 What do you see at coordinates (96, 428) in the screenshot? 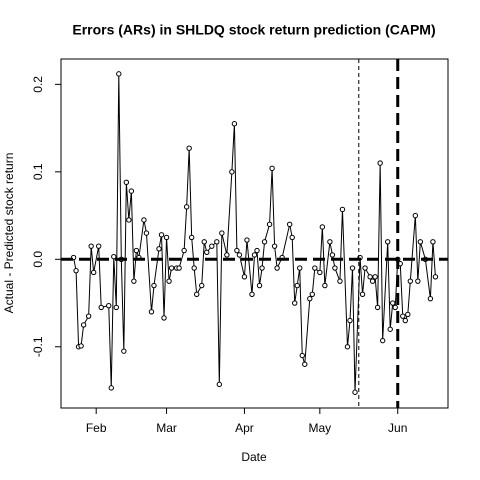
I see `x-tick-label: Feb` at bounding box center [96, 428].